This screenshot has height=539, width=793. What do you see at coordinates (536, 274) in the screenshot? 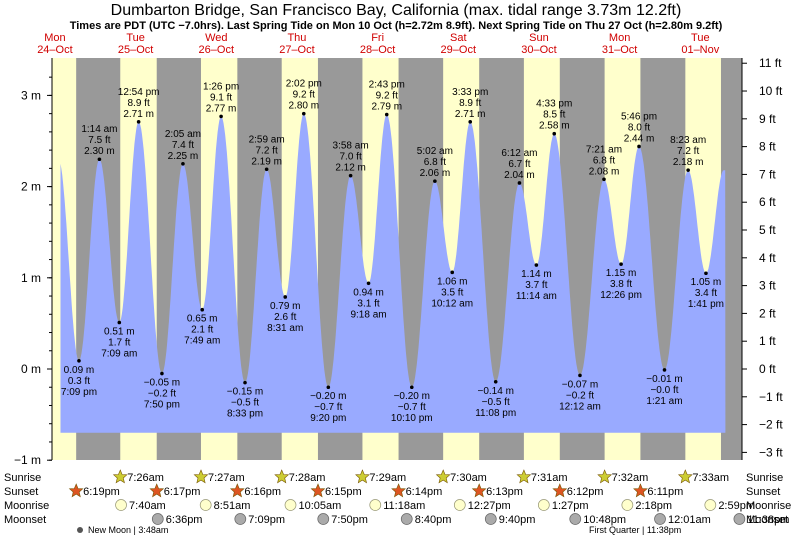
I see `tide-height-m: 1.14 m` at bounding box center [536, 274].